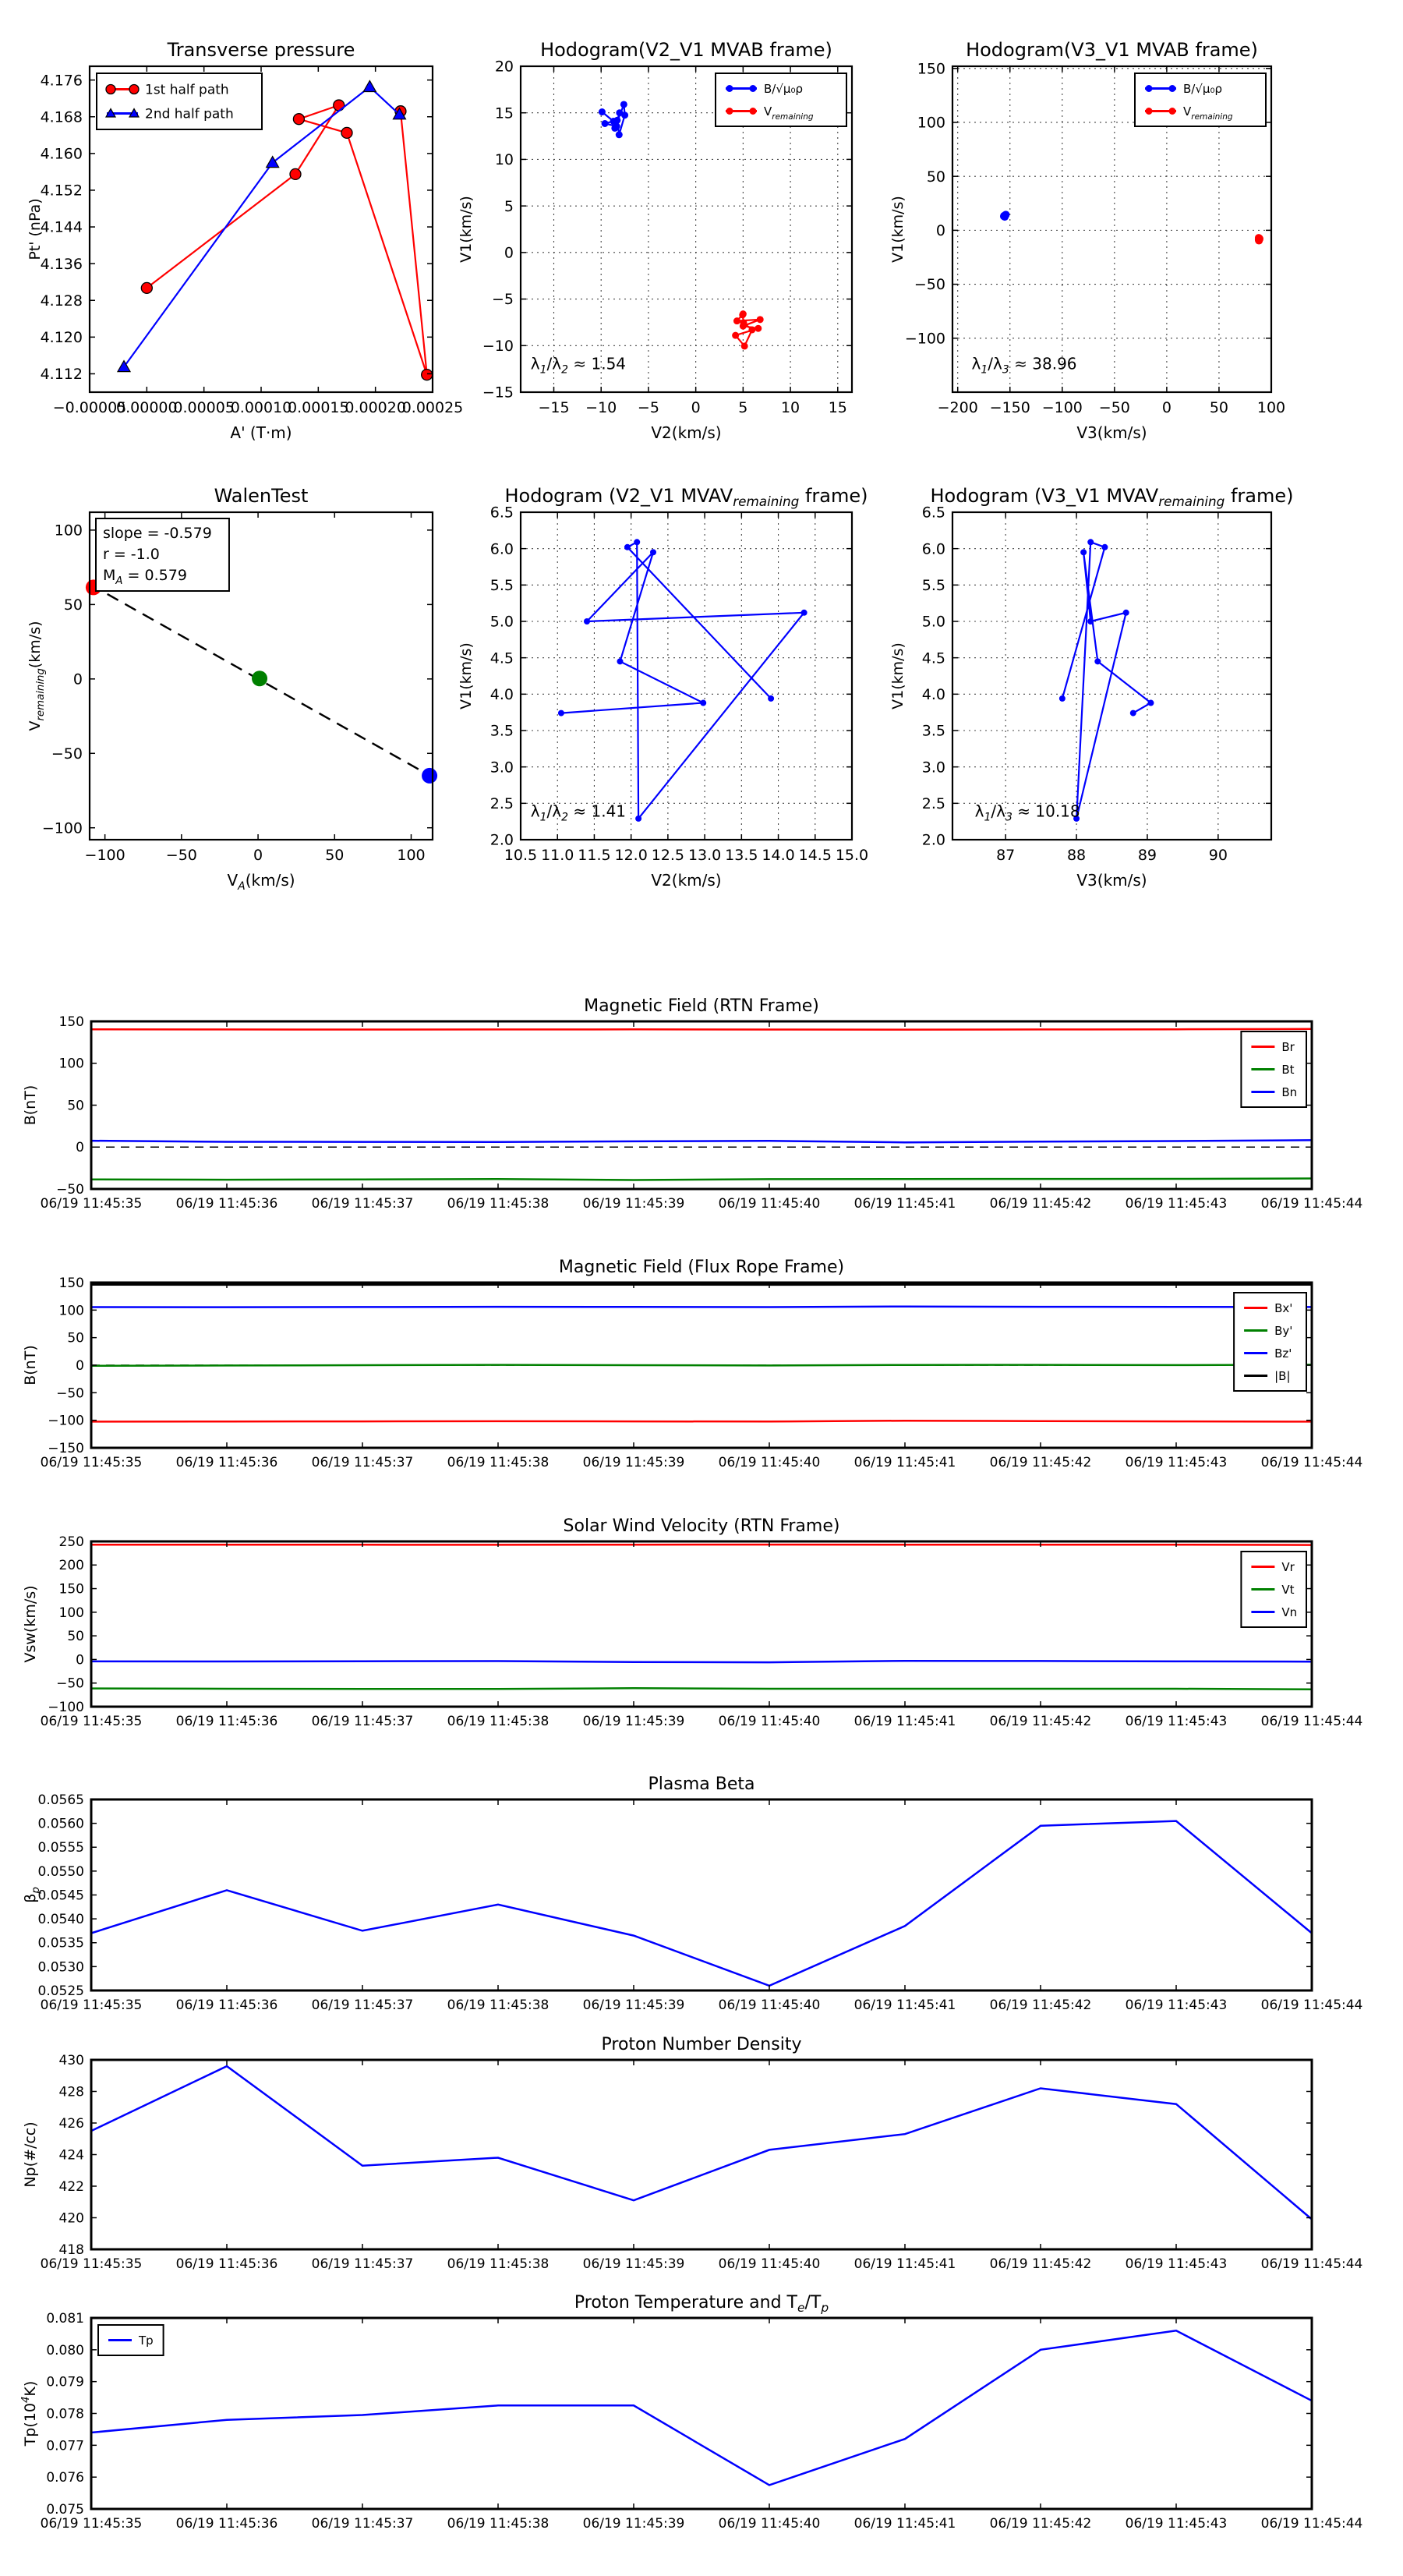 The image size is (1403, 2576). What do you see at coordinates (105, 855) in the screenshot?
I see `x-tick-label: −100` at bounding box center [105, 855].